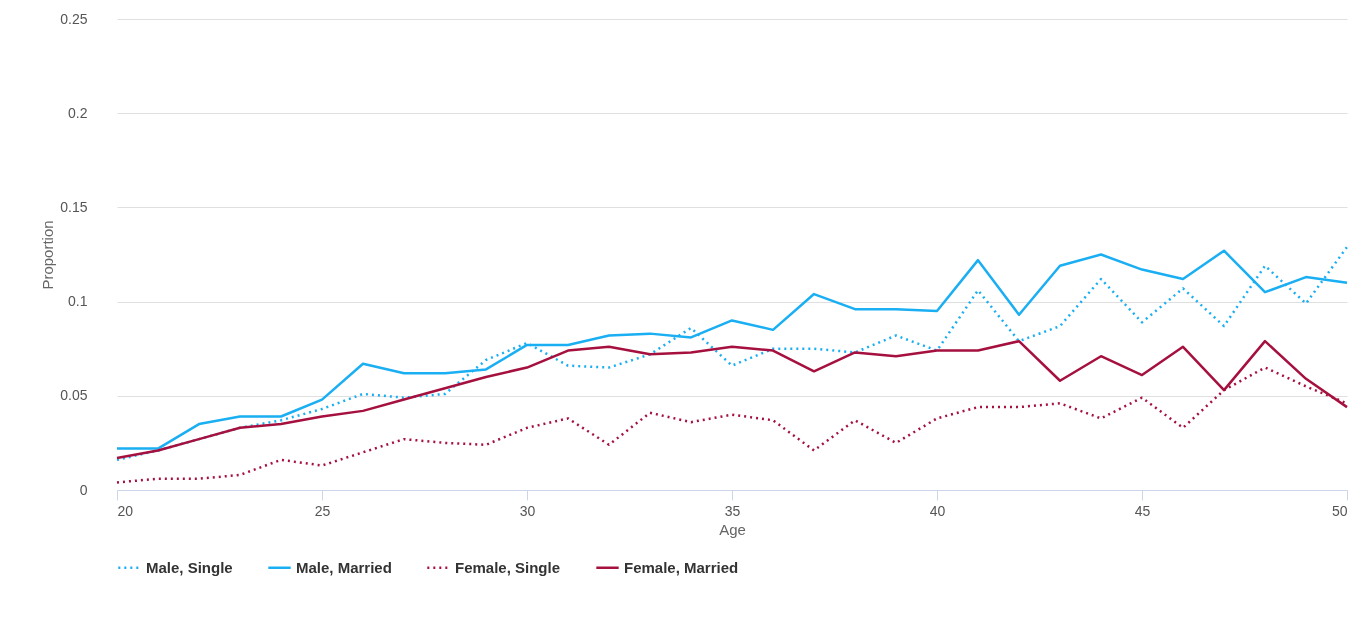  I want to click on y-tick-label: 0.25, so click(74, 18).